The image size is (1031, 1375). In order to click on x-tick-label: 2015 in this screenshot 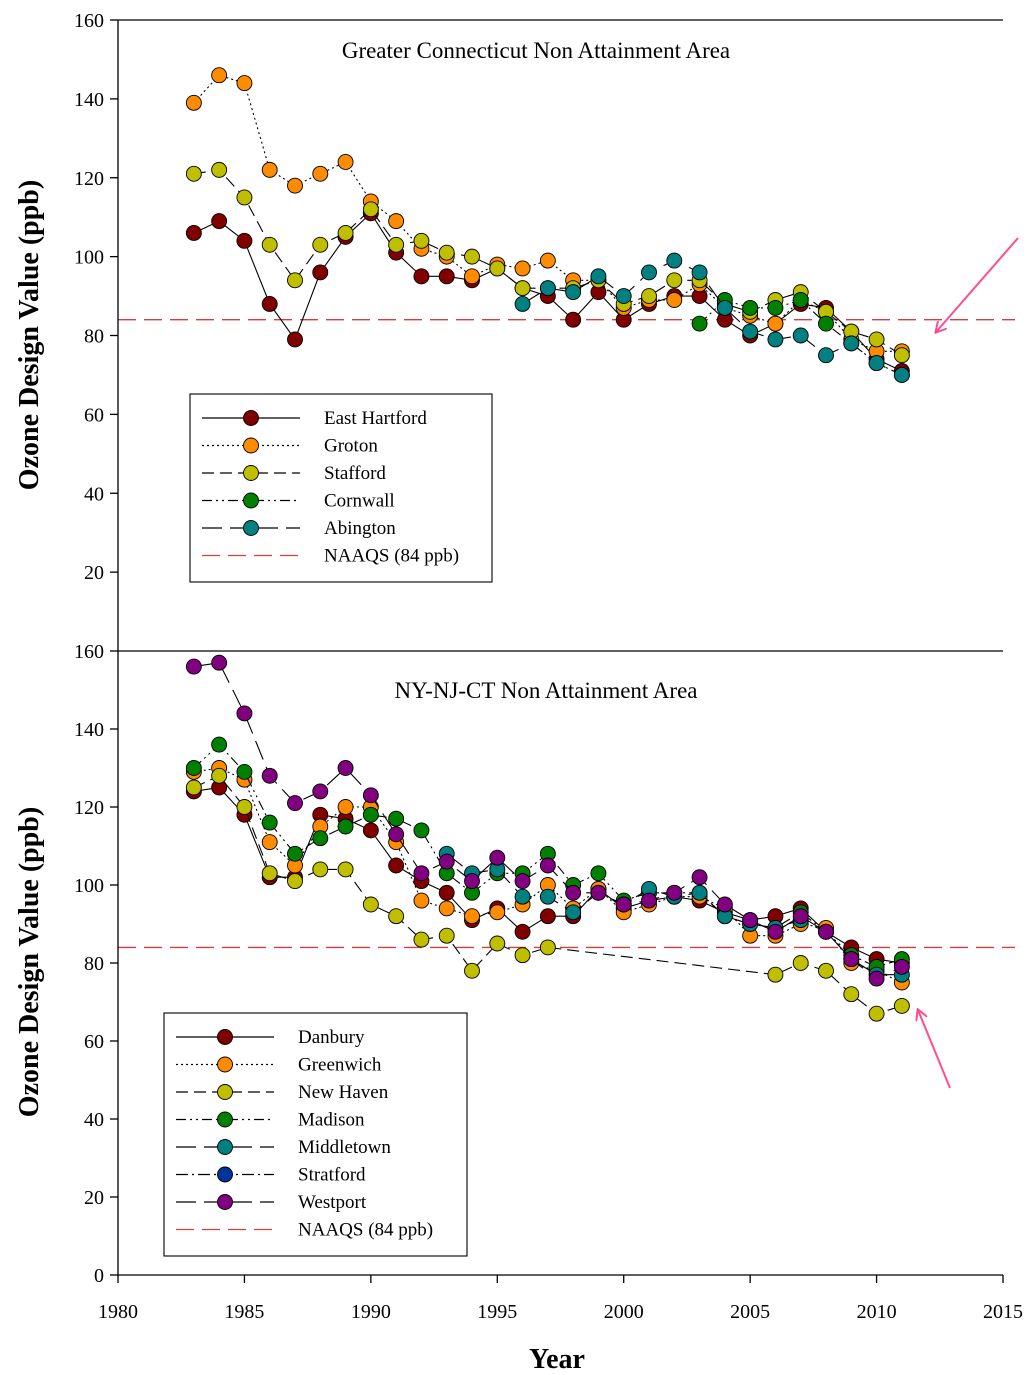, I will do `click(1003, 1312)`.